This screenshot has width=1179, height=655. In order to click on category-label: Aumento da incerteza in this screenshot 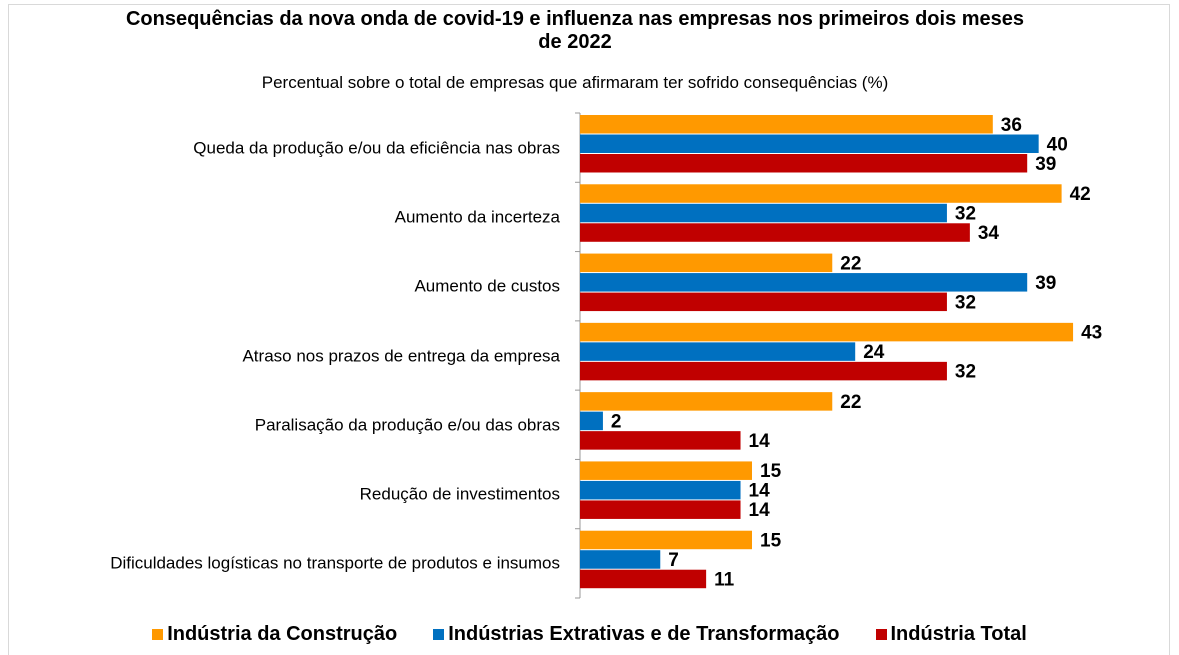, I will do `click(477, 217)`.